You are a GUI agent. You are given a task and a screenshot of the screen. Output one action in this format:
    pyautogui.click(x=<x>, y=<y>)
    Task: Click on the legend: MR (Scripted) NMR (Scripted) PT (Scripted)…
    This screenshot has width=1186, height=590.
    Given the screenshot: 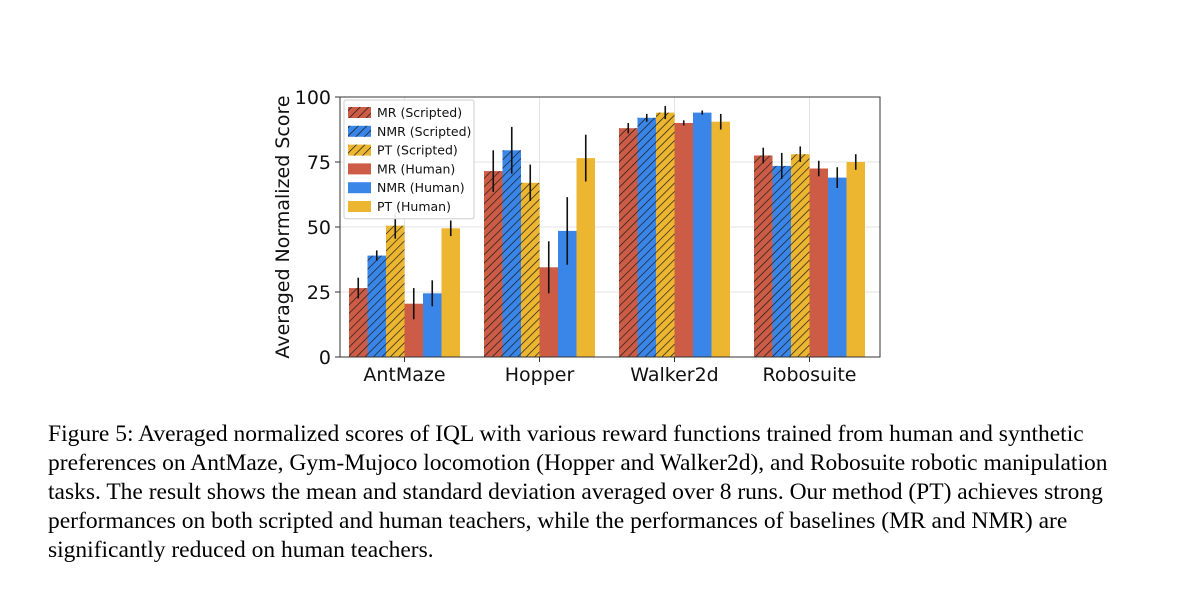 What is the action you would take?
    pyautogui.click(x=409, y=159)
    